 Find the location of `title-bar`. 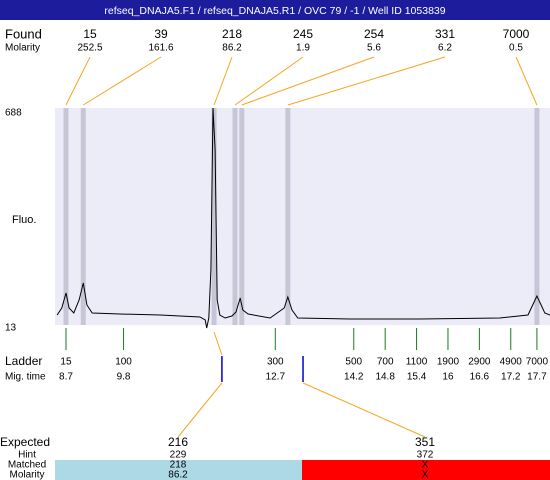

title-bar is located at coordinates (275, 10).